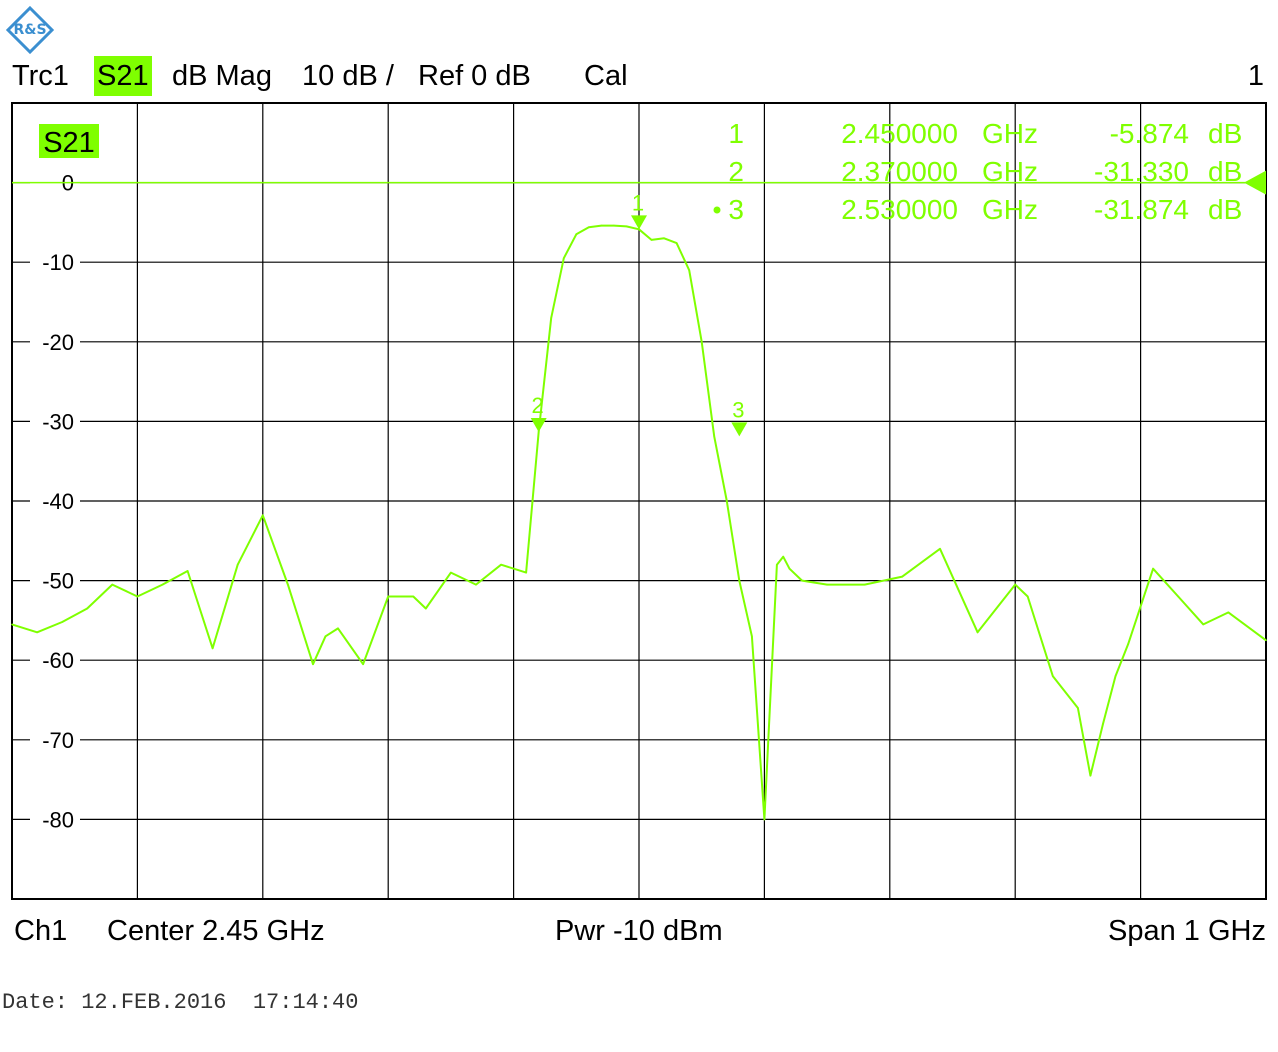  What do you see at coordinates (40, 76) in the screenshot?
I see `trace-id-label: Trc1` at bounding box center [40, 76].